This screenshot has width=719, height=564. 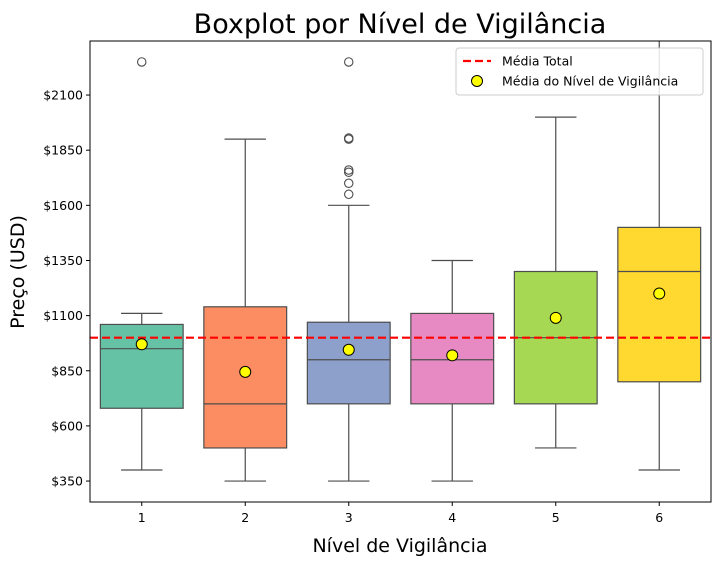 I want to click on y-tick-label: $1350, so click(x=63, y=260).